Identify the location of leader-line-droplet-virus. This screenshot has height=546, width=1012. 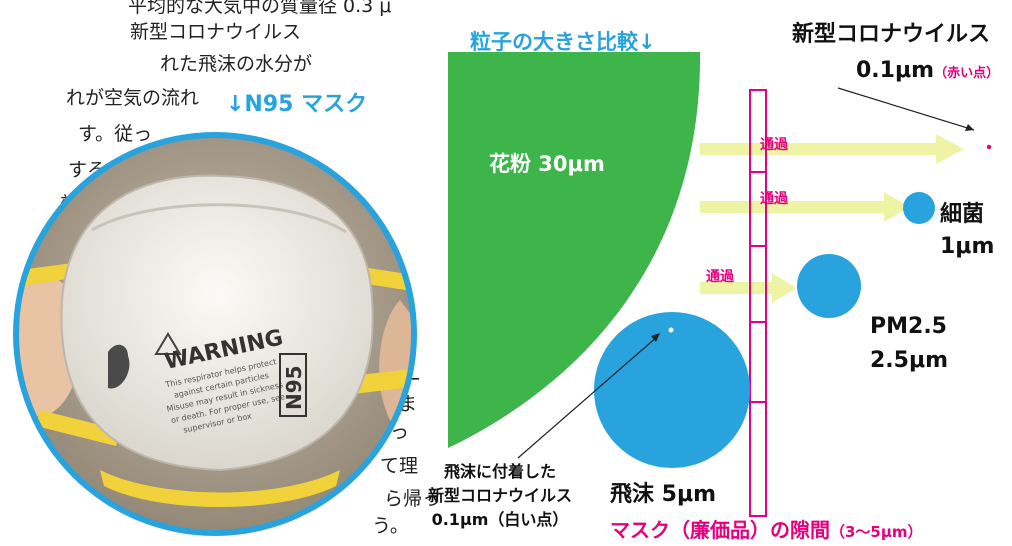
(588, 396).